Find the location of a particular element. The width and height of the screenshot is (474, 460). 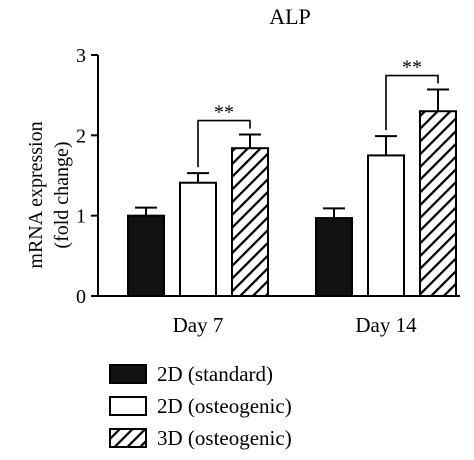

significance-annotations: ** ** is located at coordinates (318, 112).